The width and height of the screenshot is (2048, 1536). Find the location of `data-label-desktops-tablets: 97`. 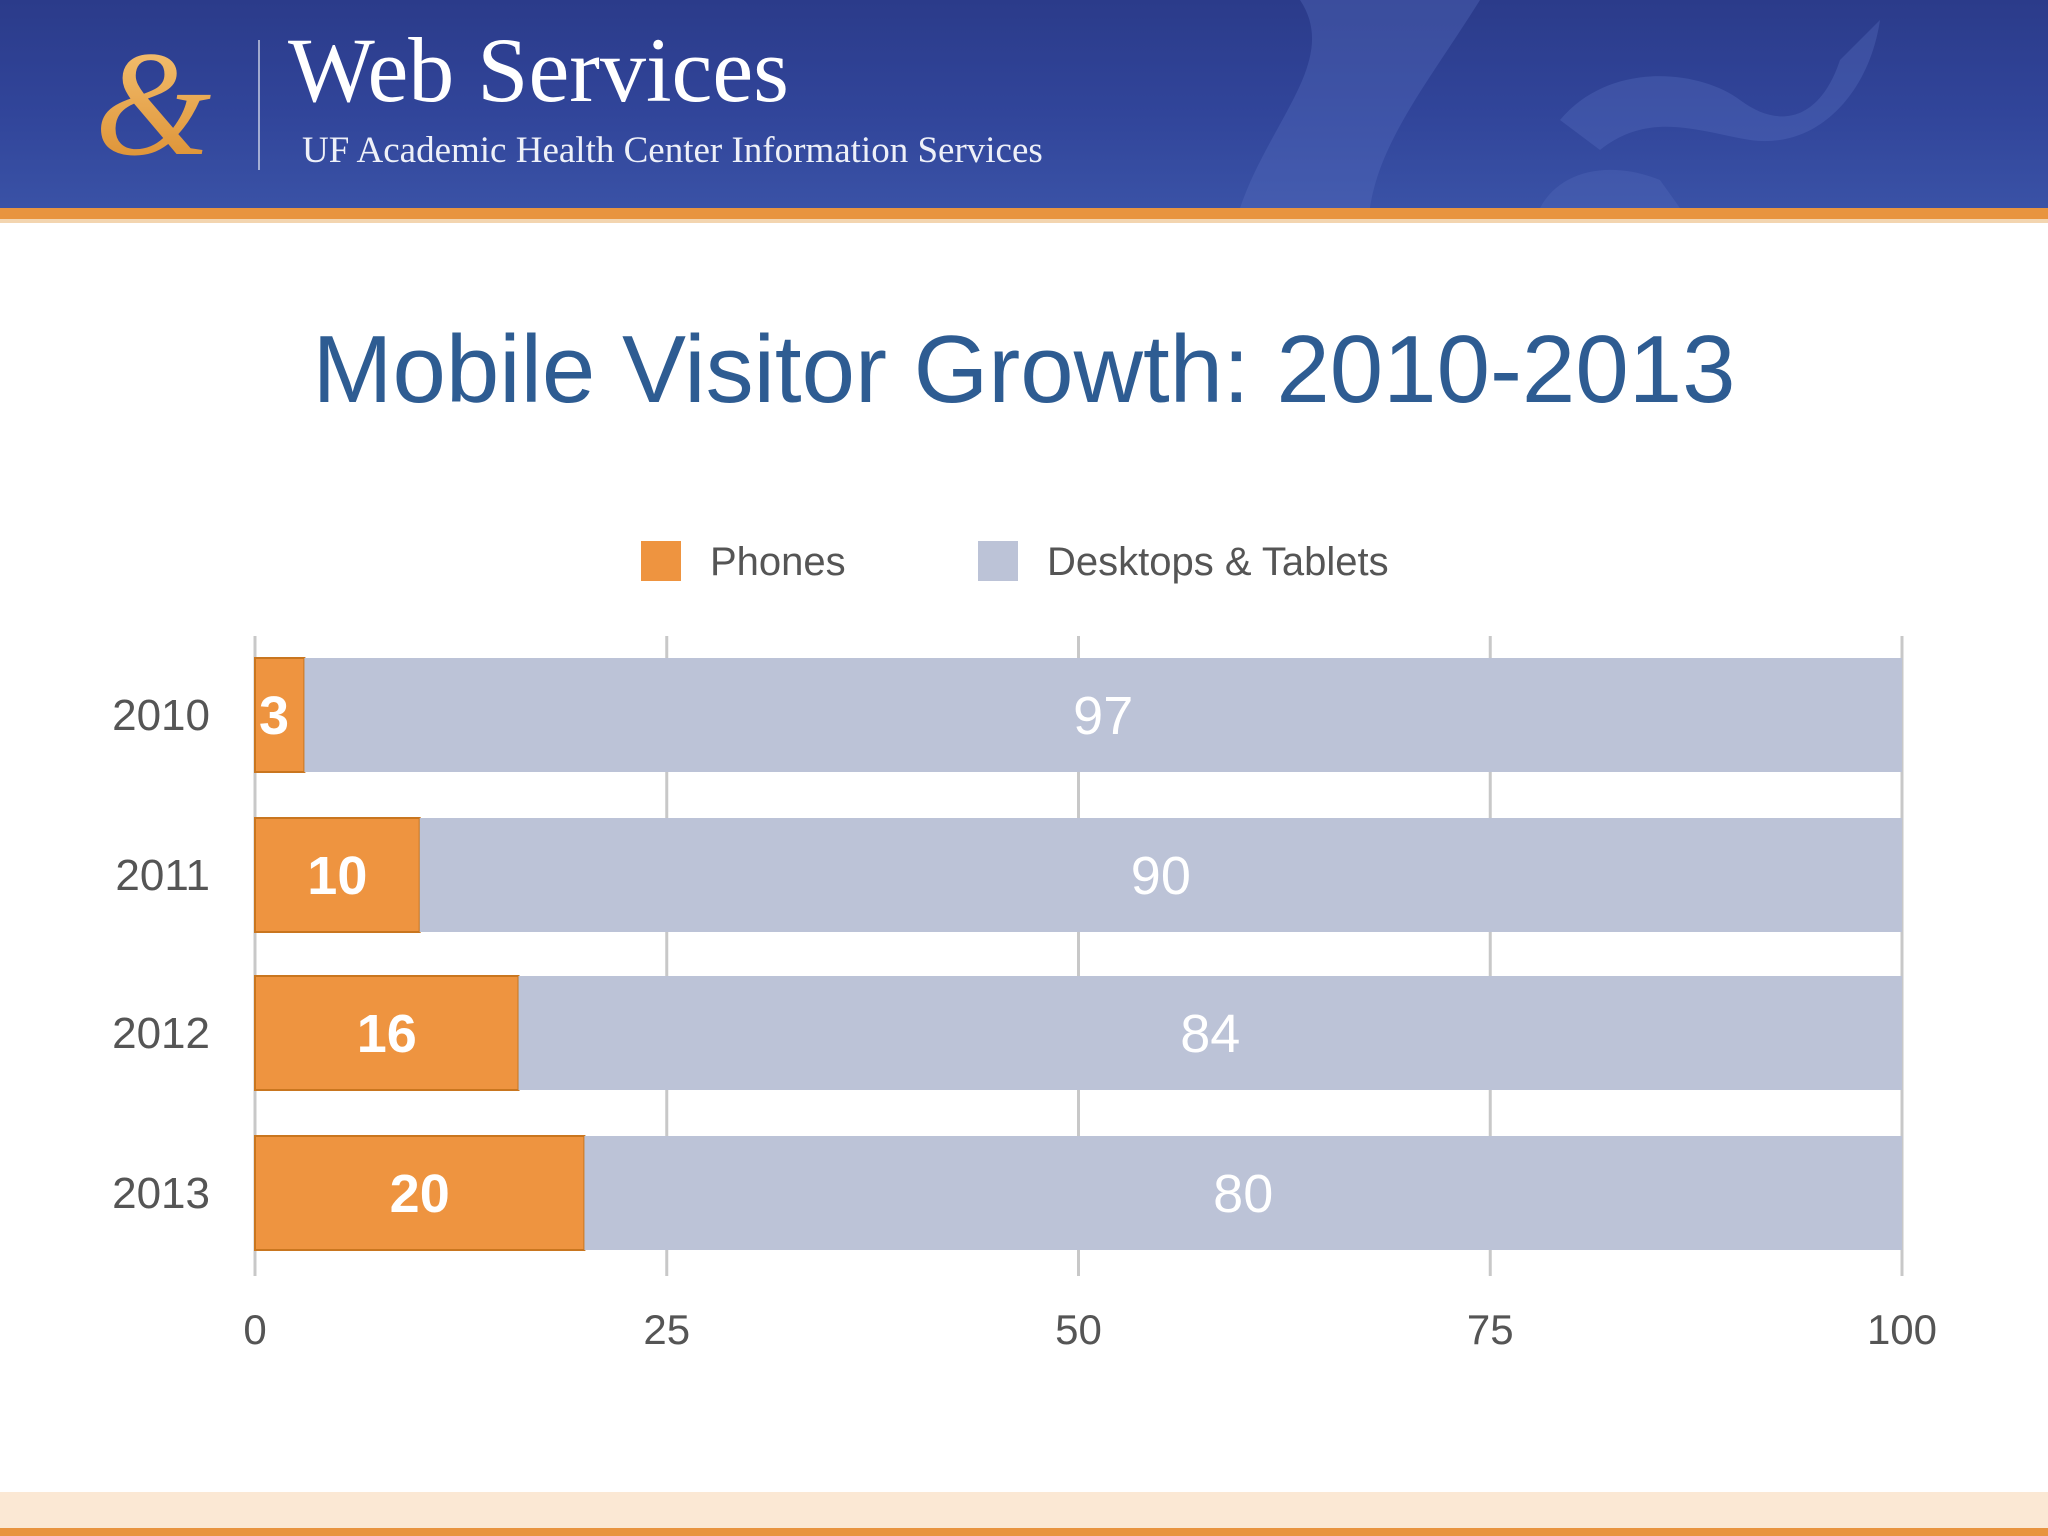

data-label-desktops-tablets: 97 is located at coordinates (1103, 716).